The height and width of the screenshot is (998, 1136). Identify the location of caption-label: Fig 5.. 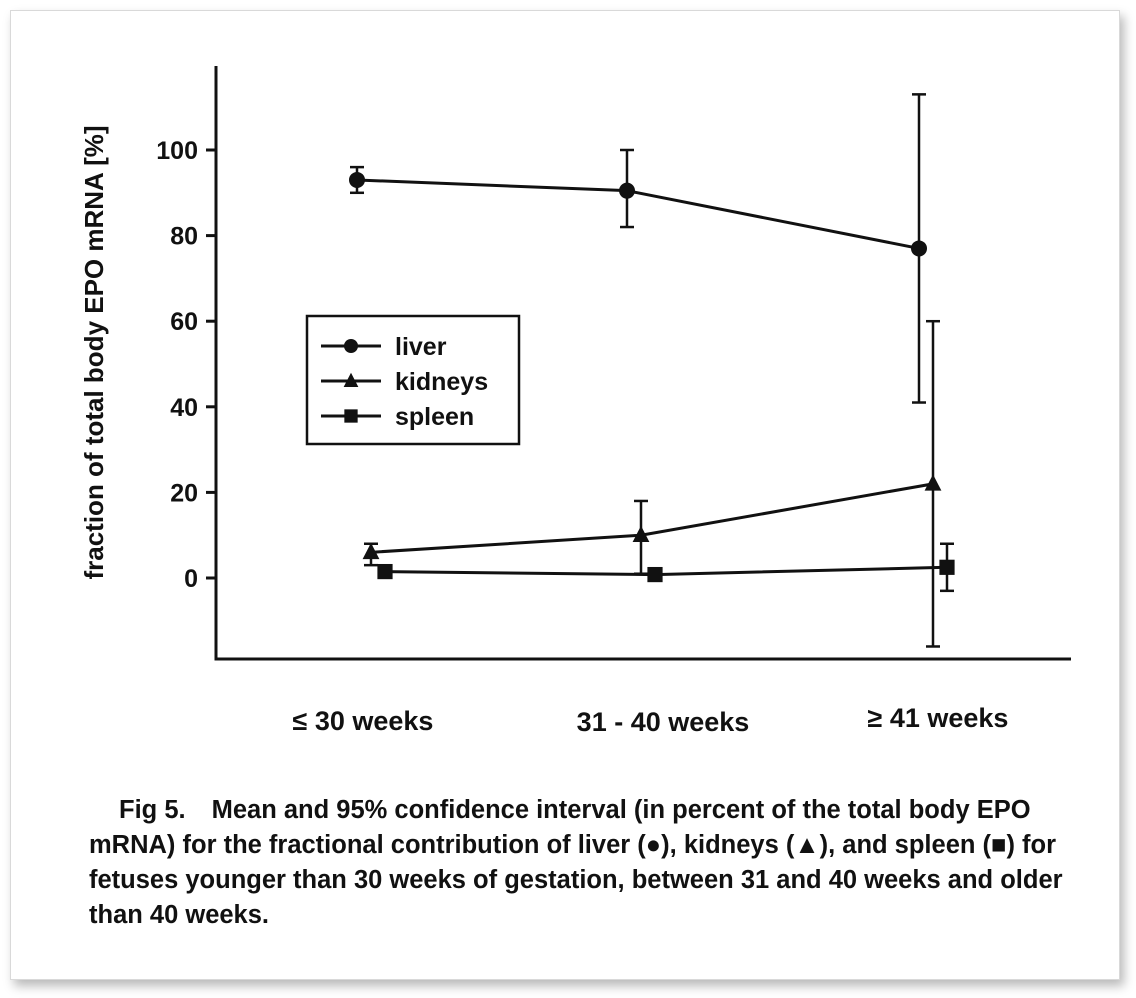
(152, 810).